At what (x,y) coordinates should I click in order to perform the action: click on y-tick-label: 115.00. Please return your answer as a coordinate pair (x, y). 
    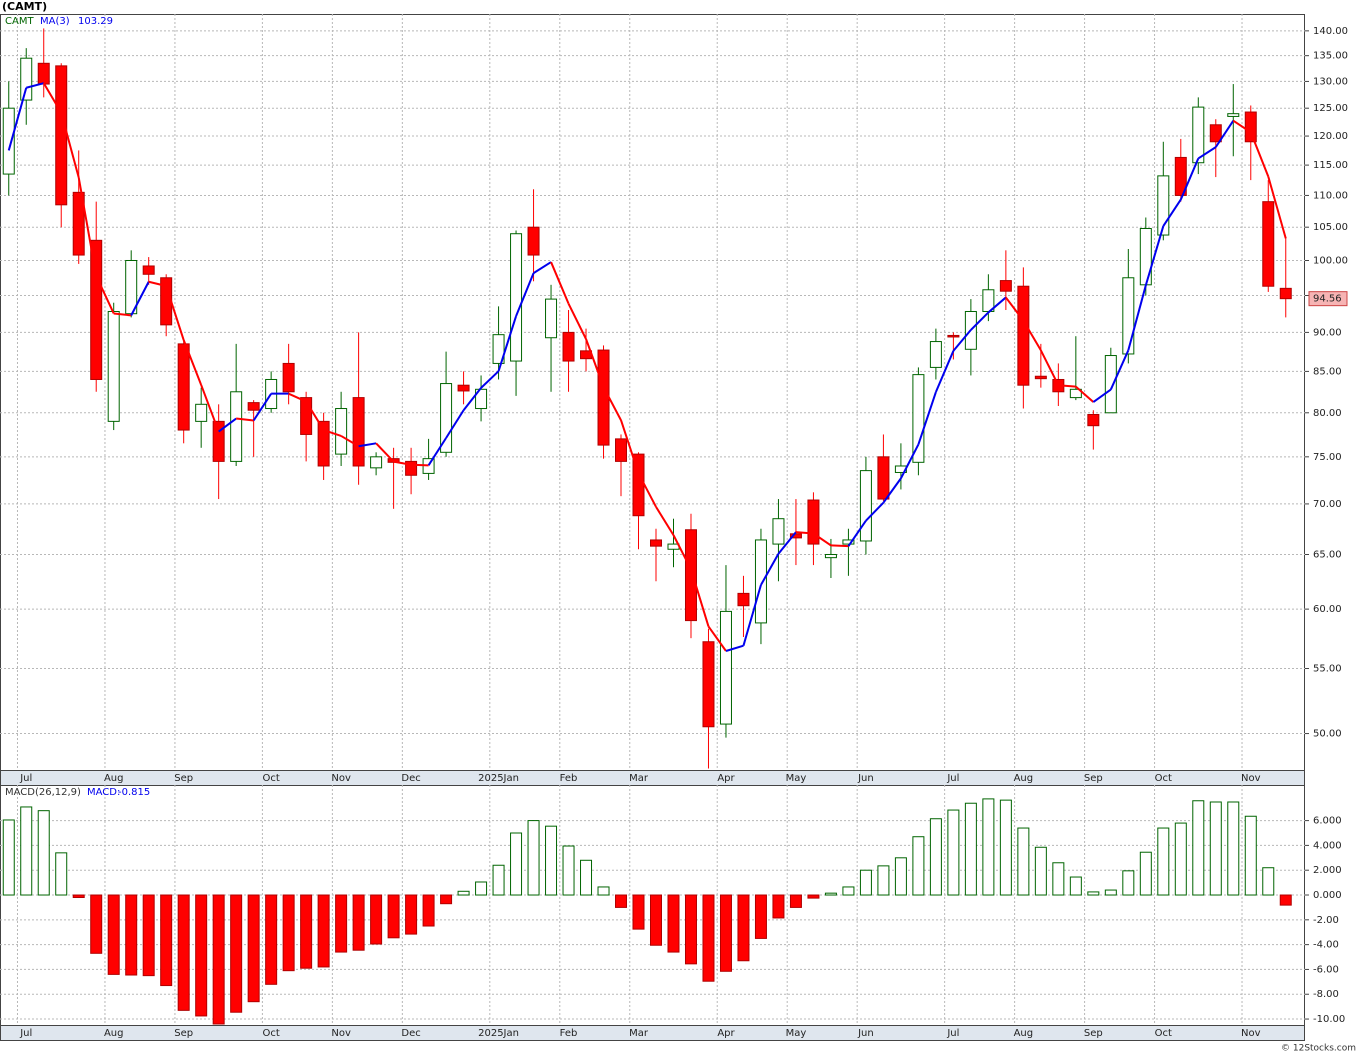
    Looking at the image, I should click on (1330, 165).